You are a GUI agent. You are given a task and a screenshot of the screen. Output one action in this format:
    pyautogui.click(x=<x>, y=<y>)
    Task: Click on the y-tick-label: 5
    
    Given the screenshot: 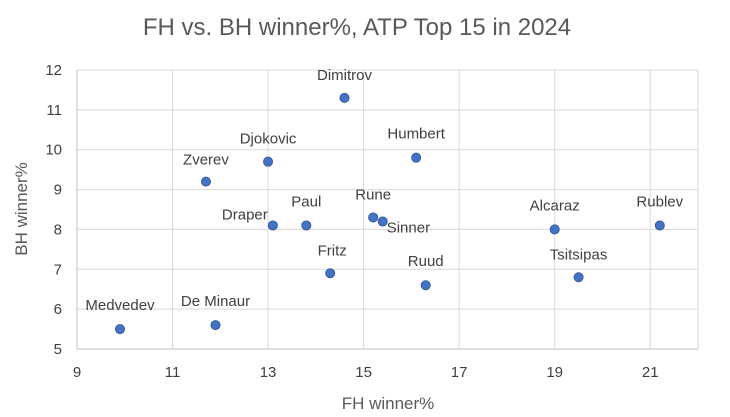 What is the action you would take?
    pyautogui.click(x=58, y=349)
    